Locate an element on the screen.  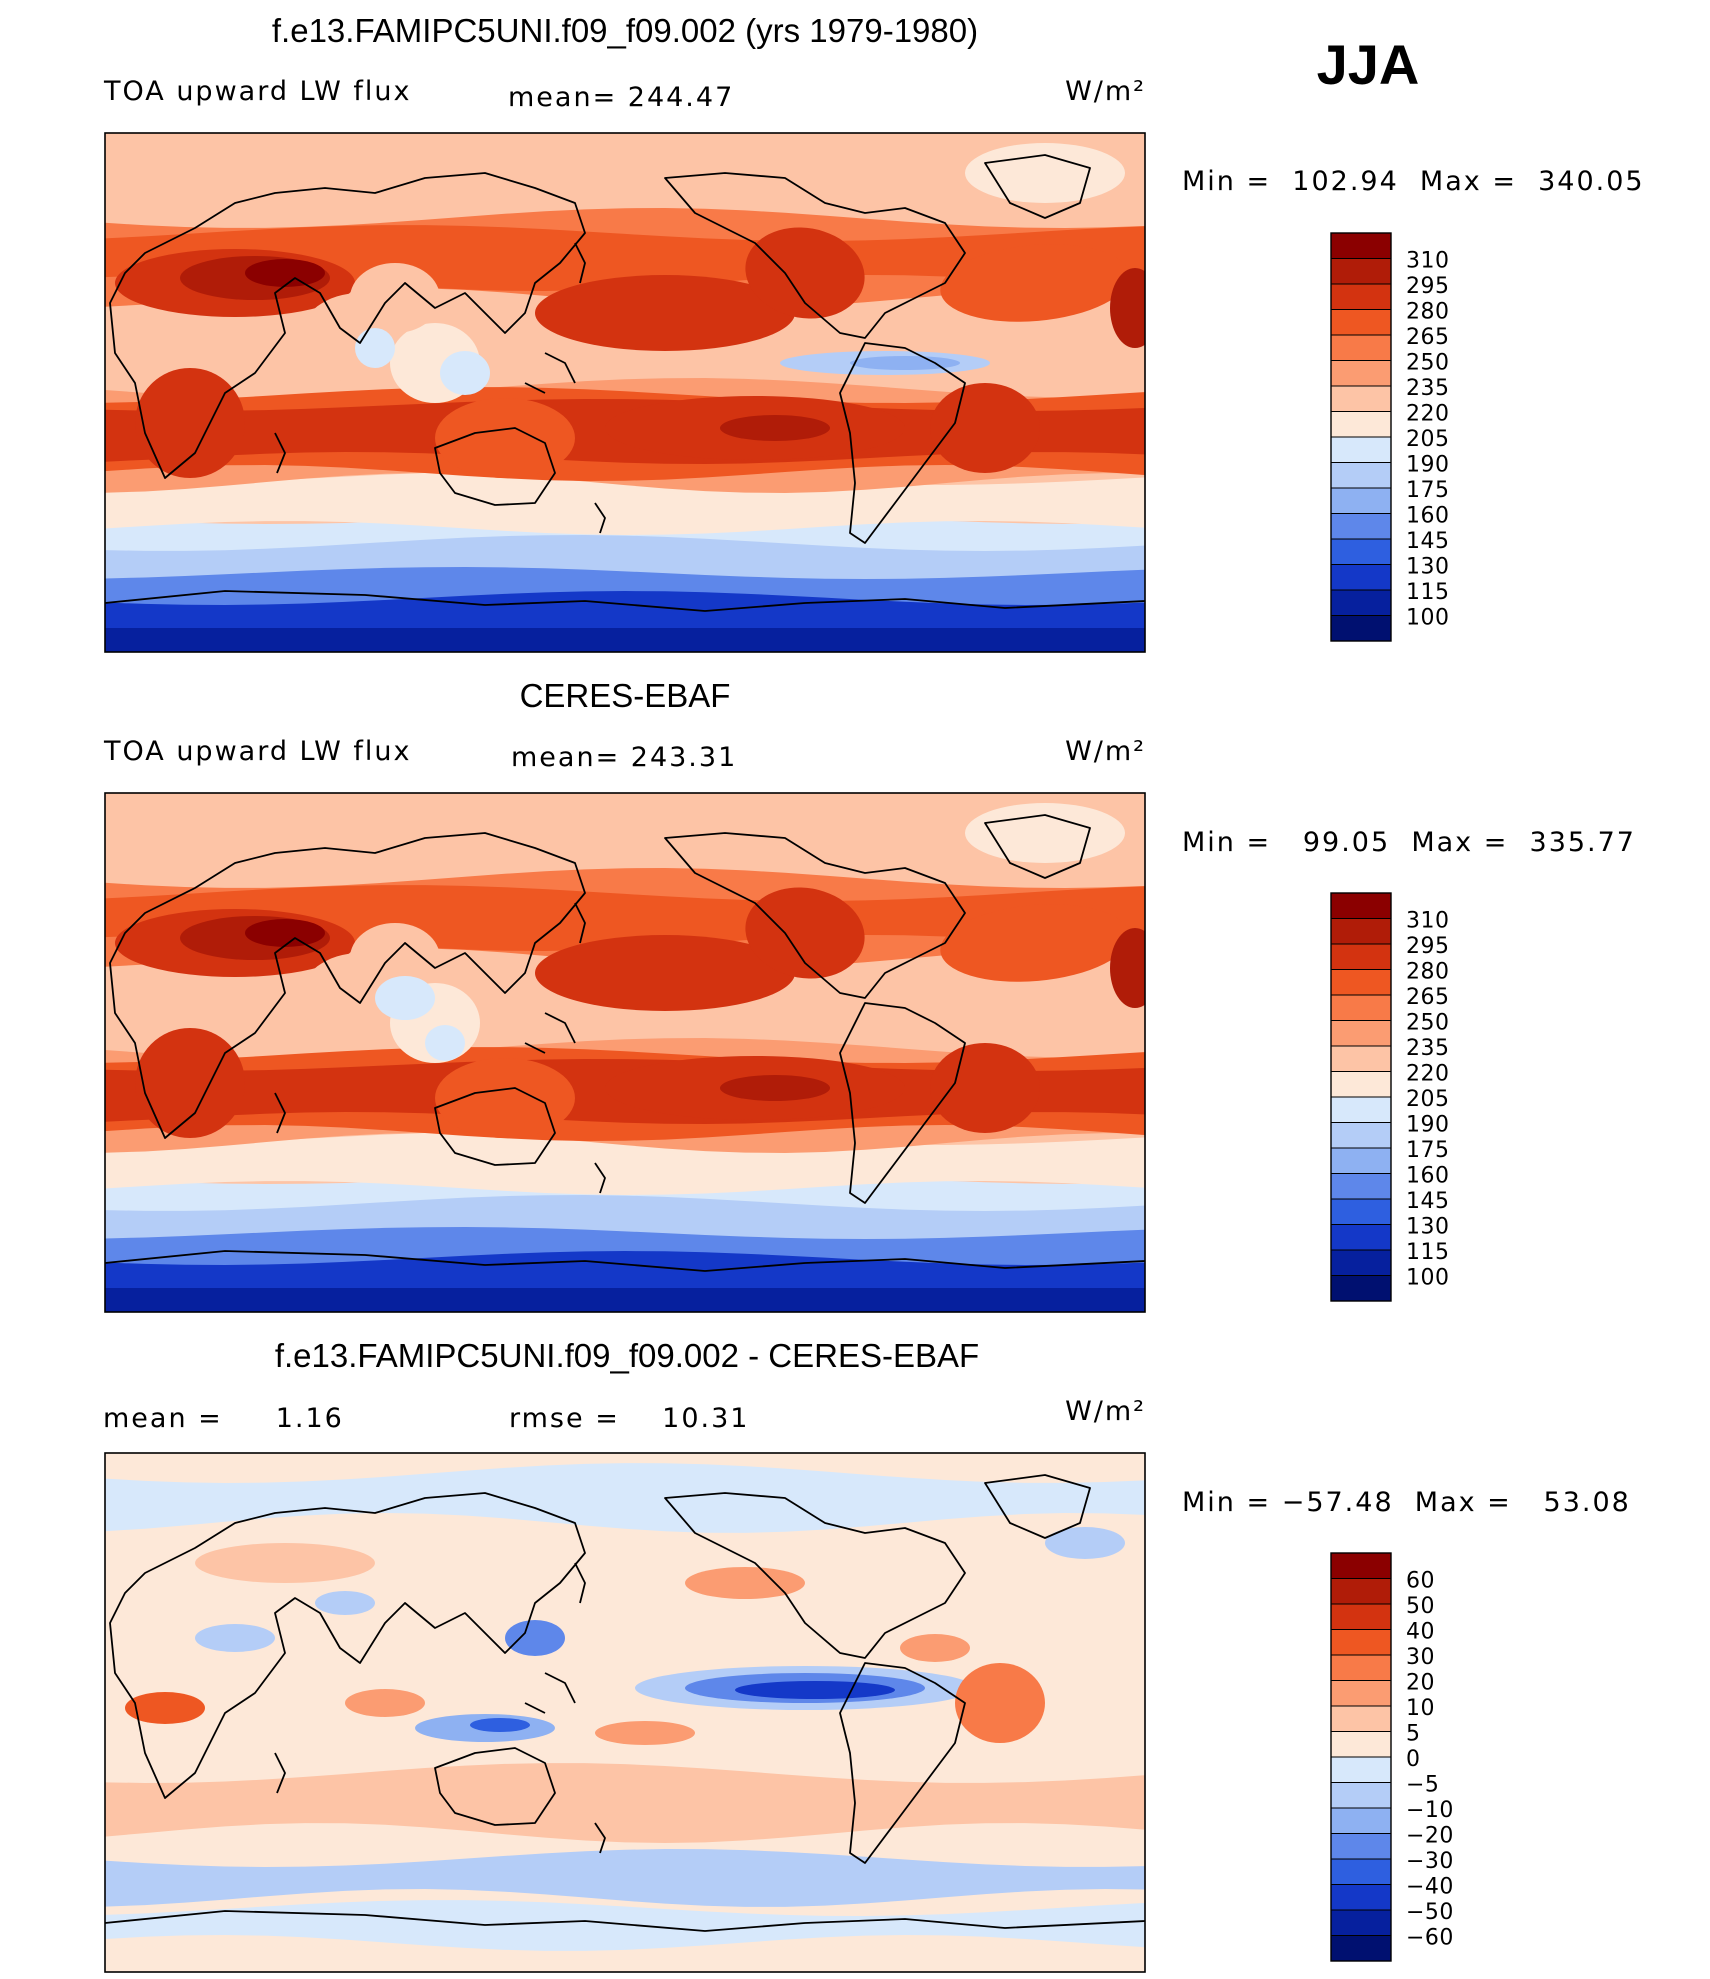
colorbar-tick-label: 30 is located at coordinates (1420, 1657).